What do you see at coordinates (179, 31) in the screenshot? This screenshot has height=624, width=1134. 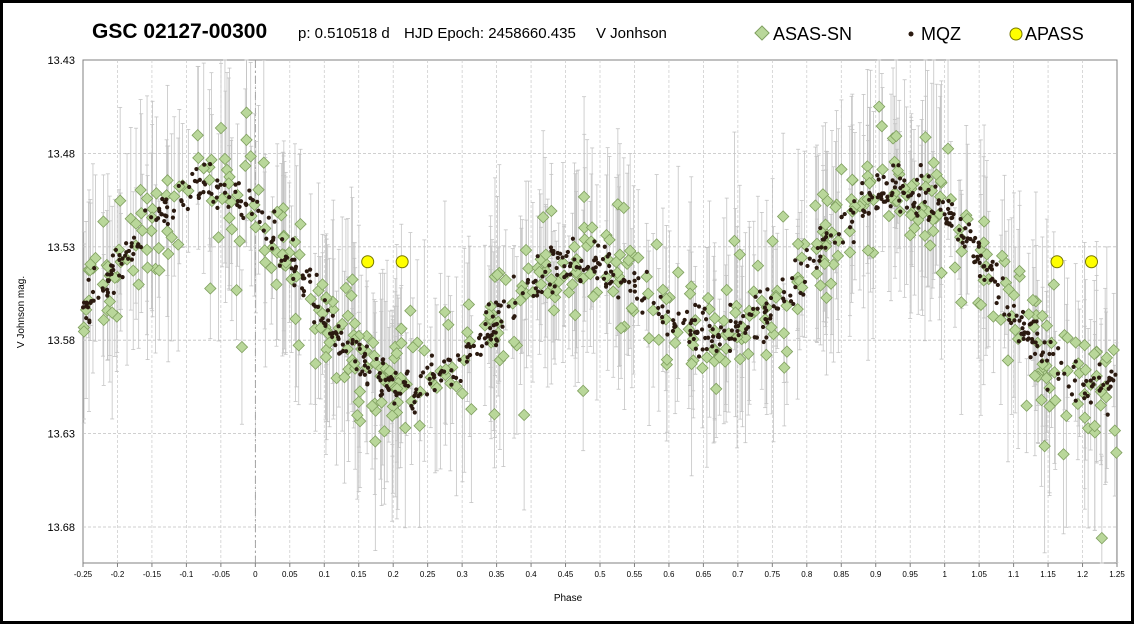 I see `chart-title: GSC 02127-00300` at bounding box center [179, 31].